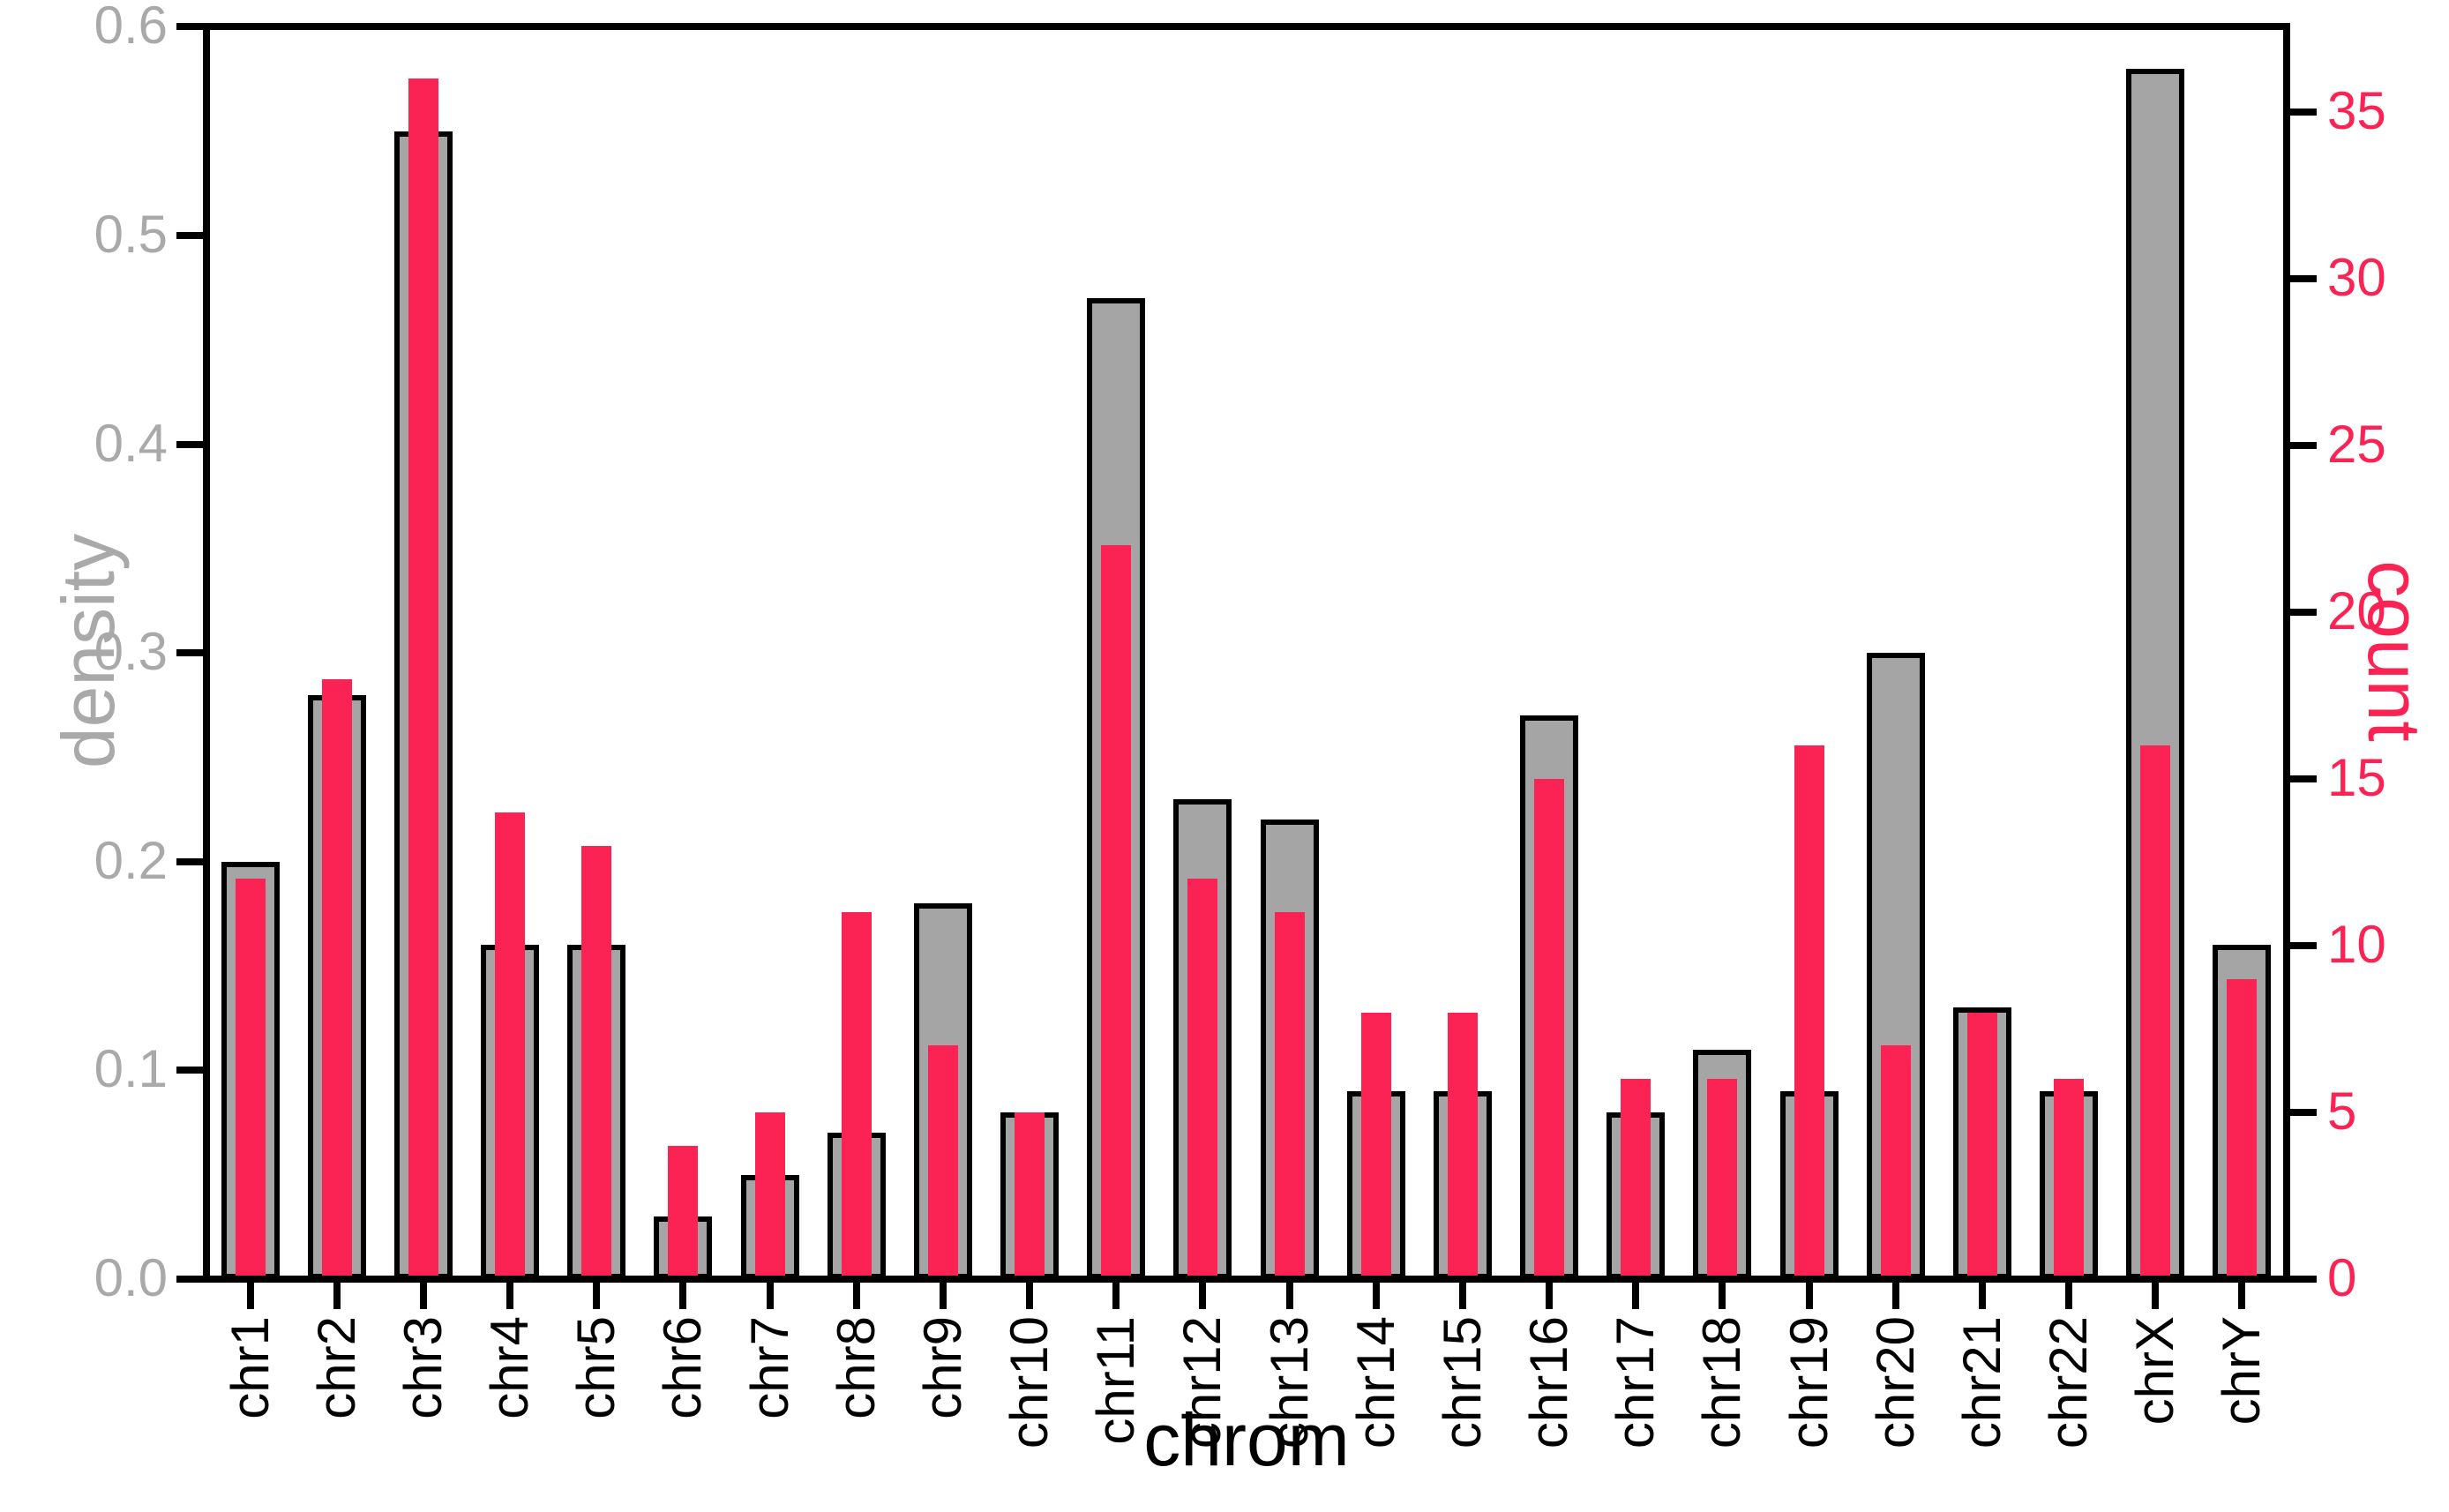  What do you see at coordinates (1203, 1079) in the screenshot?
I see `count-bar-chr12` at bounding box center [1203, 1079].